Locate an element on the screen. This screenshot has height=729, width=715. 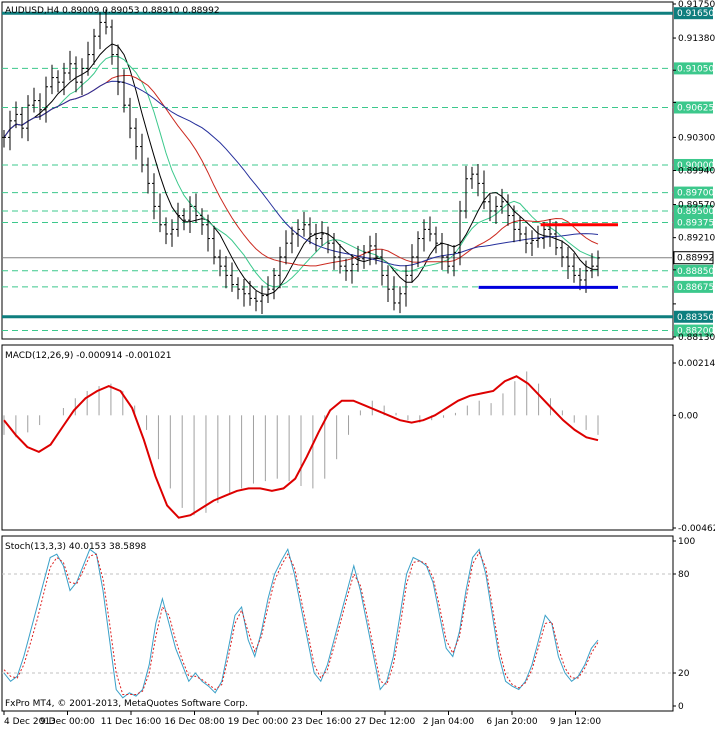
time-axis-label: 19 Dec 00:00 is located at coordinates (258, 722).